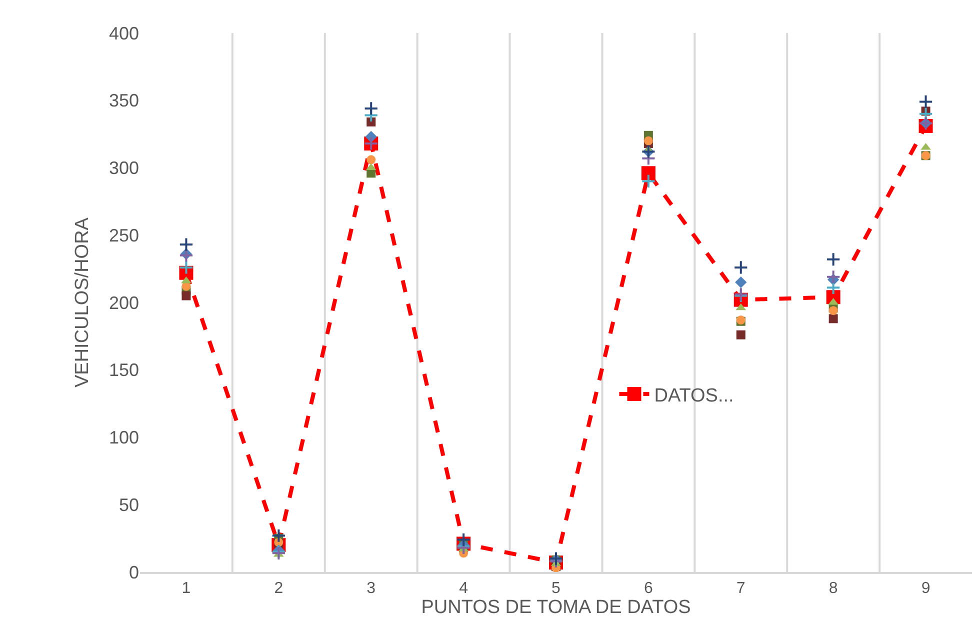  I want to click on x-tick-label: 5, so click(556, 589).